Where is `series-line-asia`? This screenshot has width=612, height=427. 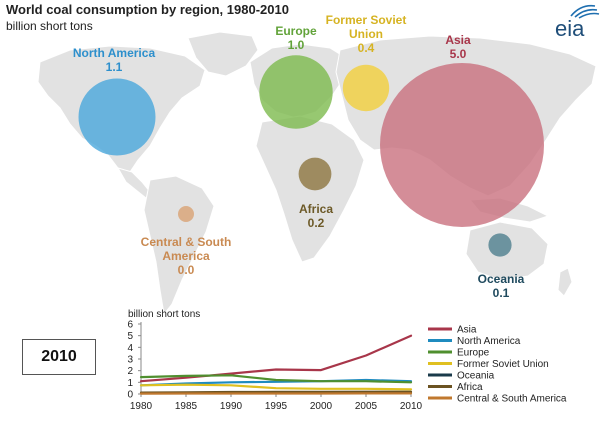
series-line-asia is located at coordinates (276, 358).